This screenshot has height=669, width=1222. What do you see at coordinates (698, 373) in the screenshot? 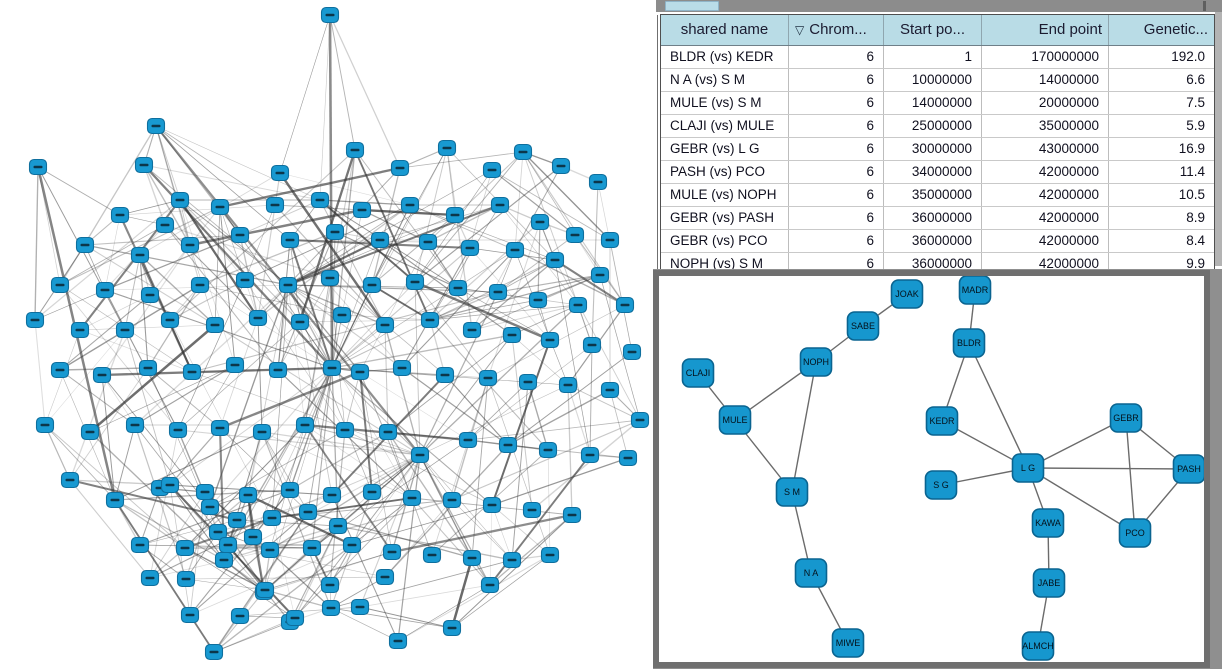
I see `network-node-CLAJI: CLAJI` at bounding box center [698, 373].